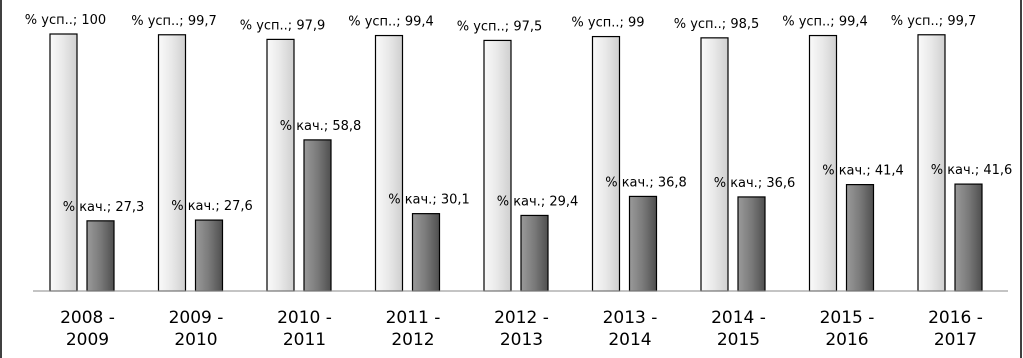 This screenshot has width=1023, height=358. What do you see at coordinates (607, 23) in the screenshot?
I see `data-label-usp-6: % усп..; 99` at bounding box center [607, 23].